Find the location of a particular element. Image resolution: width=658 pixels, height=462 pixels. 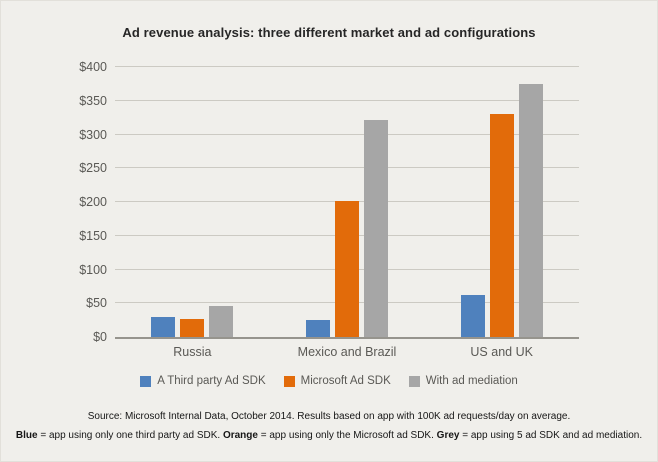

y-tick-label: $50 is located at coordinates (96, 303).